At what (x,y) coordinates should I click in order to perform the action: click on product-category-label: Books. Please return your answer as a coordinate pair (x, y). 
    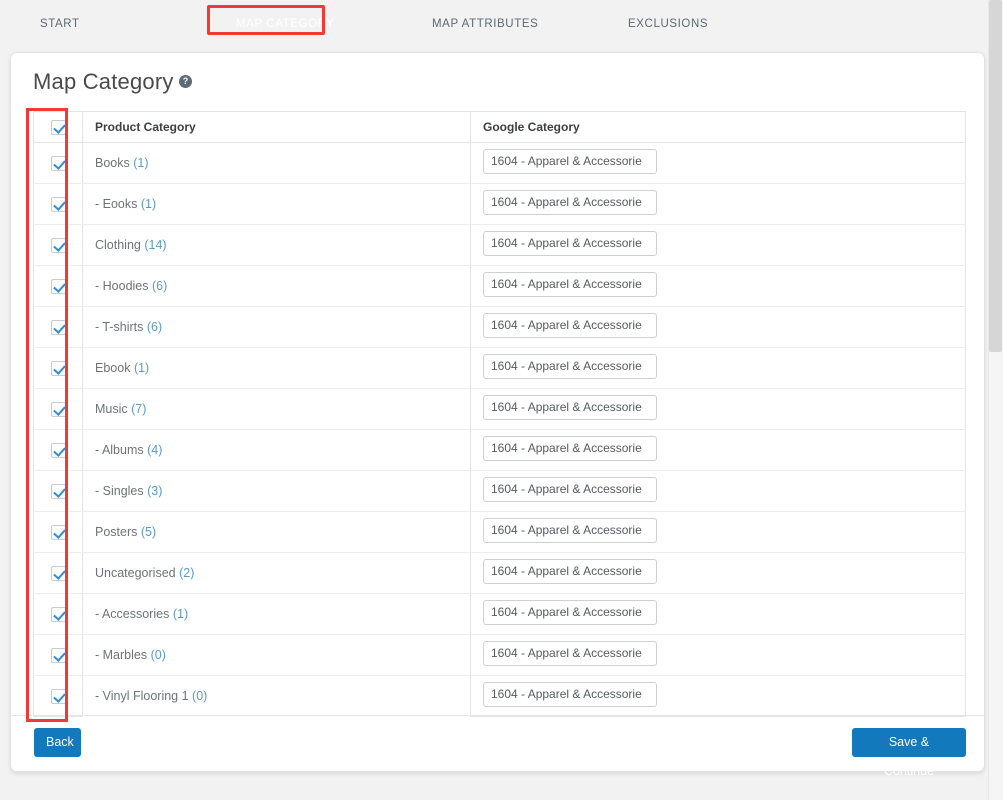
    Looking at the image, I should click on (112, 163).